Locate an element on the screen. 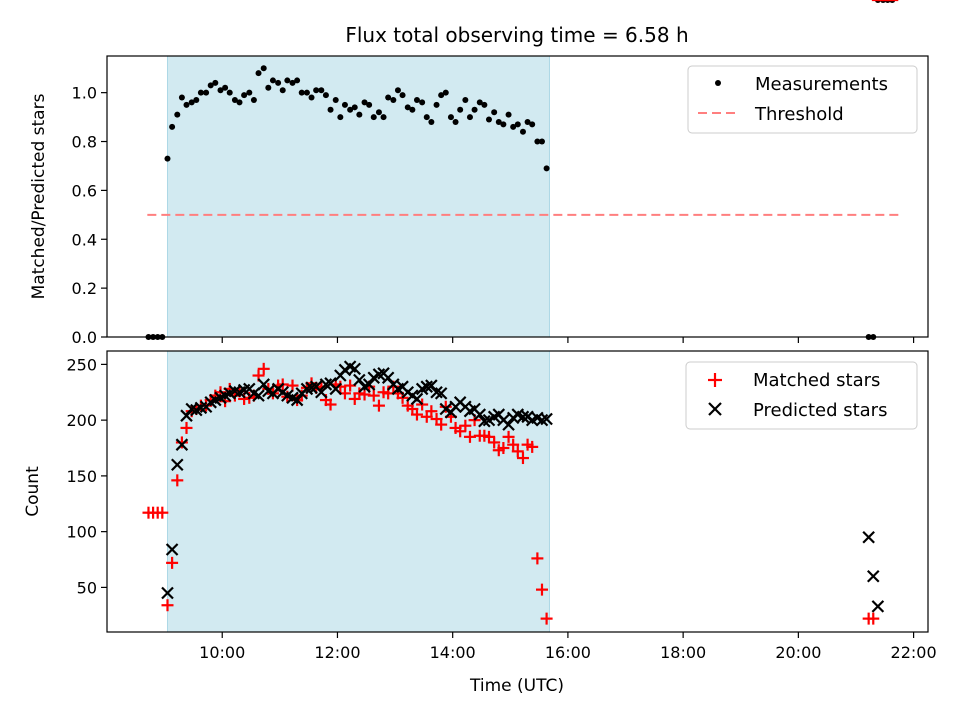 The height and width of the screenshot is (720, 960). x-tick-label: 10:00 is located at coordinates (222, 652).